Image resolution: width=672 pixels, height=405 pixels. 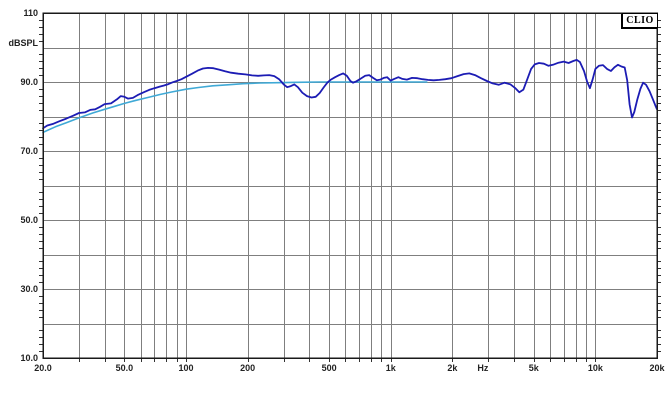 What do you see at coordinates (29, 82) in the screenshot?
I see `y-tick-label: 90.0` at bounding box center [29, 82].